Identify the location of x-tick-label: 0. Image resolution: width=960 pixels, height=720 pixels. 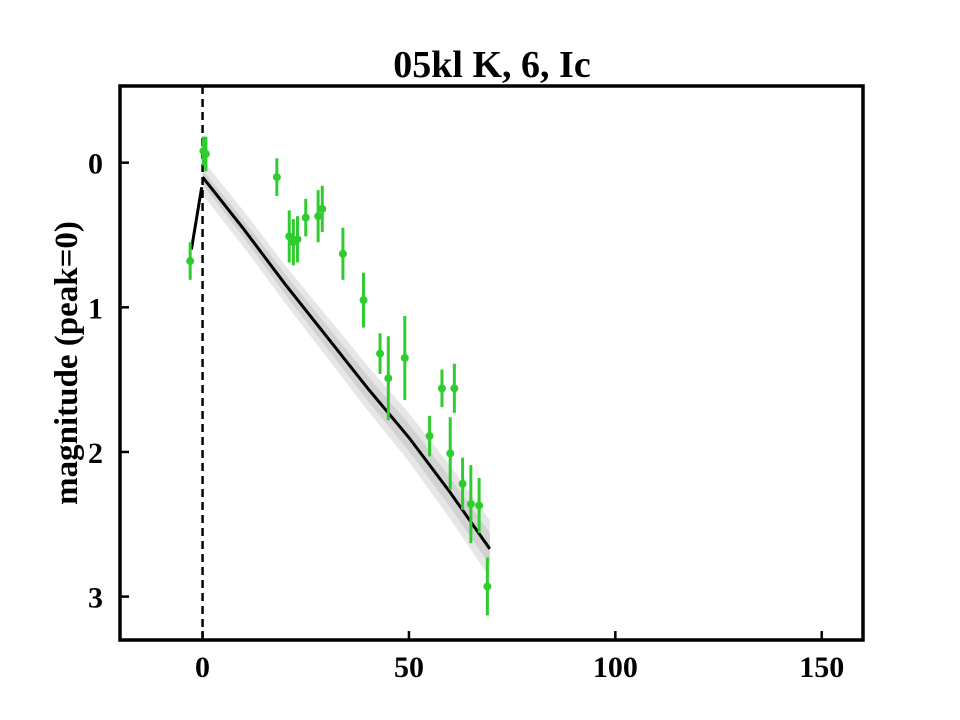
(202, 667).